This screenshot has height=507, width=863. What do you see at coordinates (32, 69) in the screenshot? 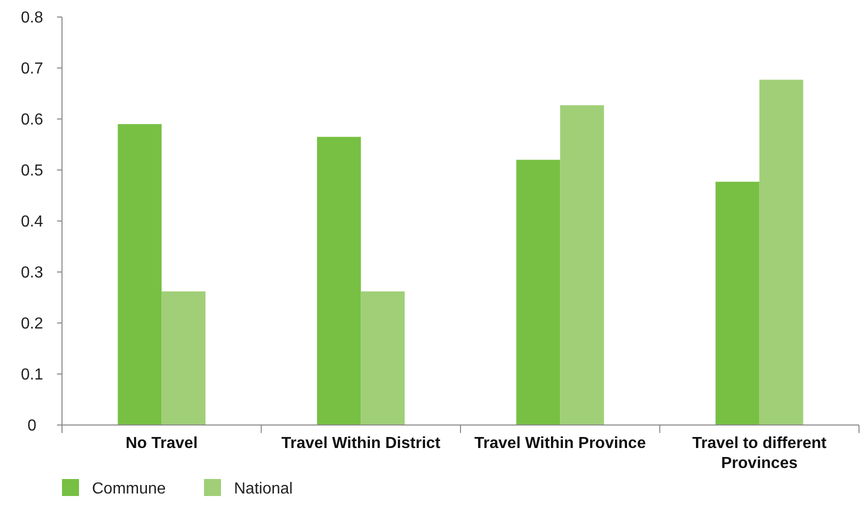
I see `y-tick-label: 0.7` at bounding box center [32, 69].